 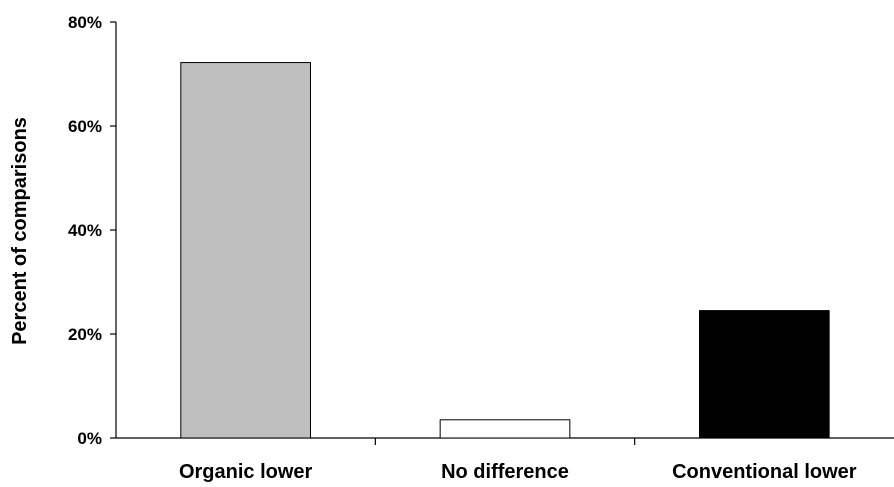 What do you see at coordinates (85, 334) in the screenshot?
I see `y-tick-label: 20%` at bounding box center [85, 334].